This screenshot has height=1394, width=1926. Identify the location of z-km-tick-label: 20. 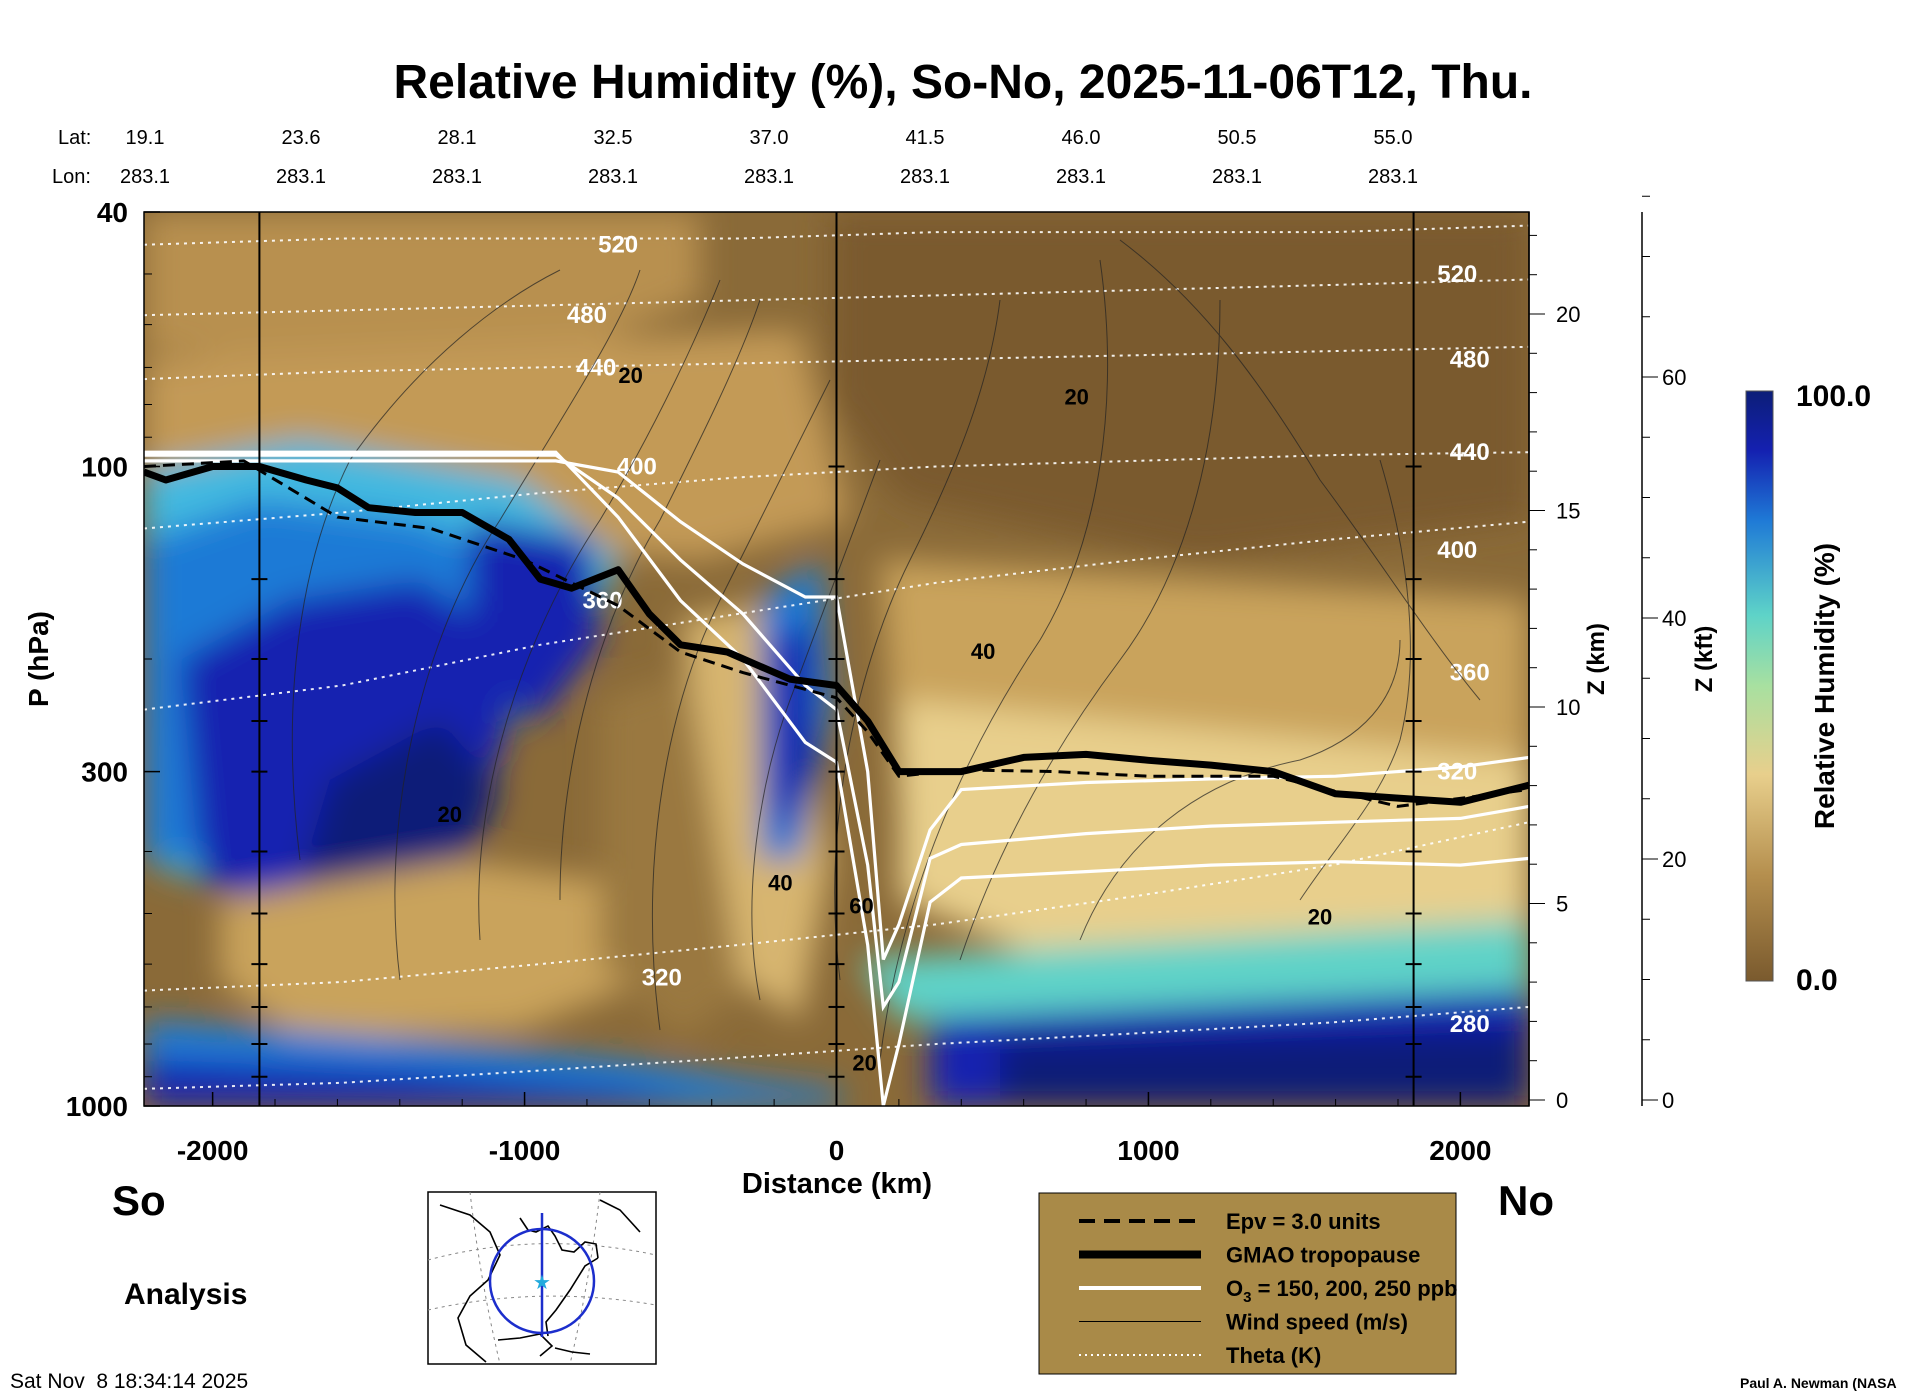
(1568, 314).